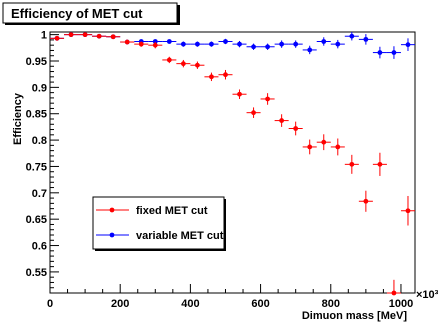  What do you see at coordinates (120, 304) in the screenshot?
I see `x-tick-label: 200` at bounding box center [120, 304].